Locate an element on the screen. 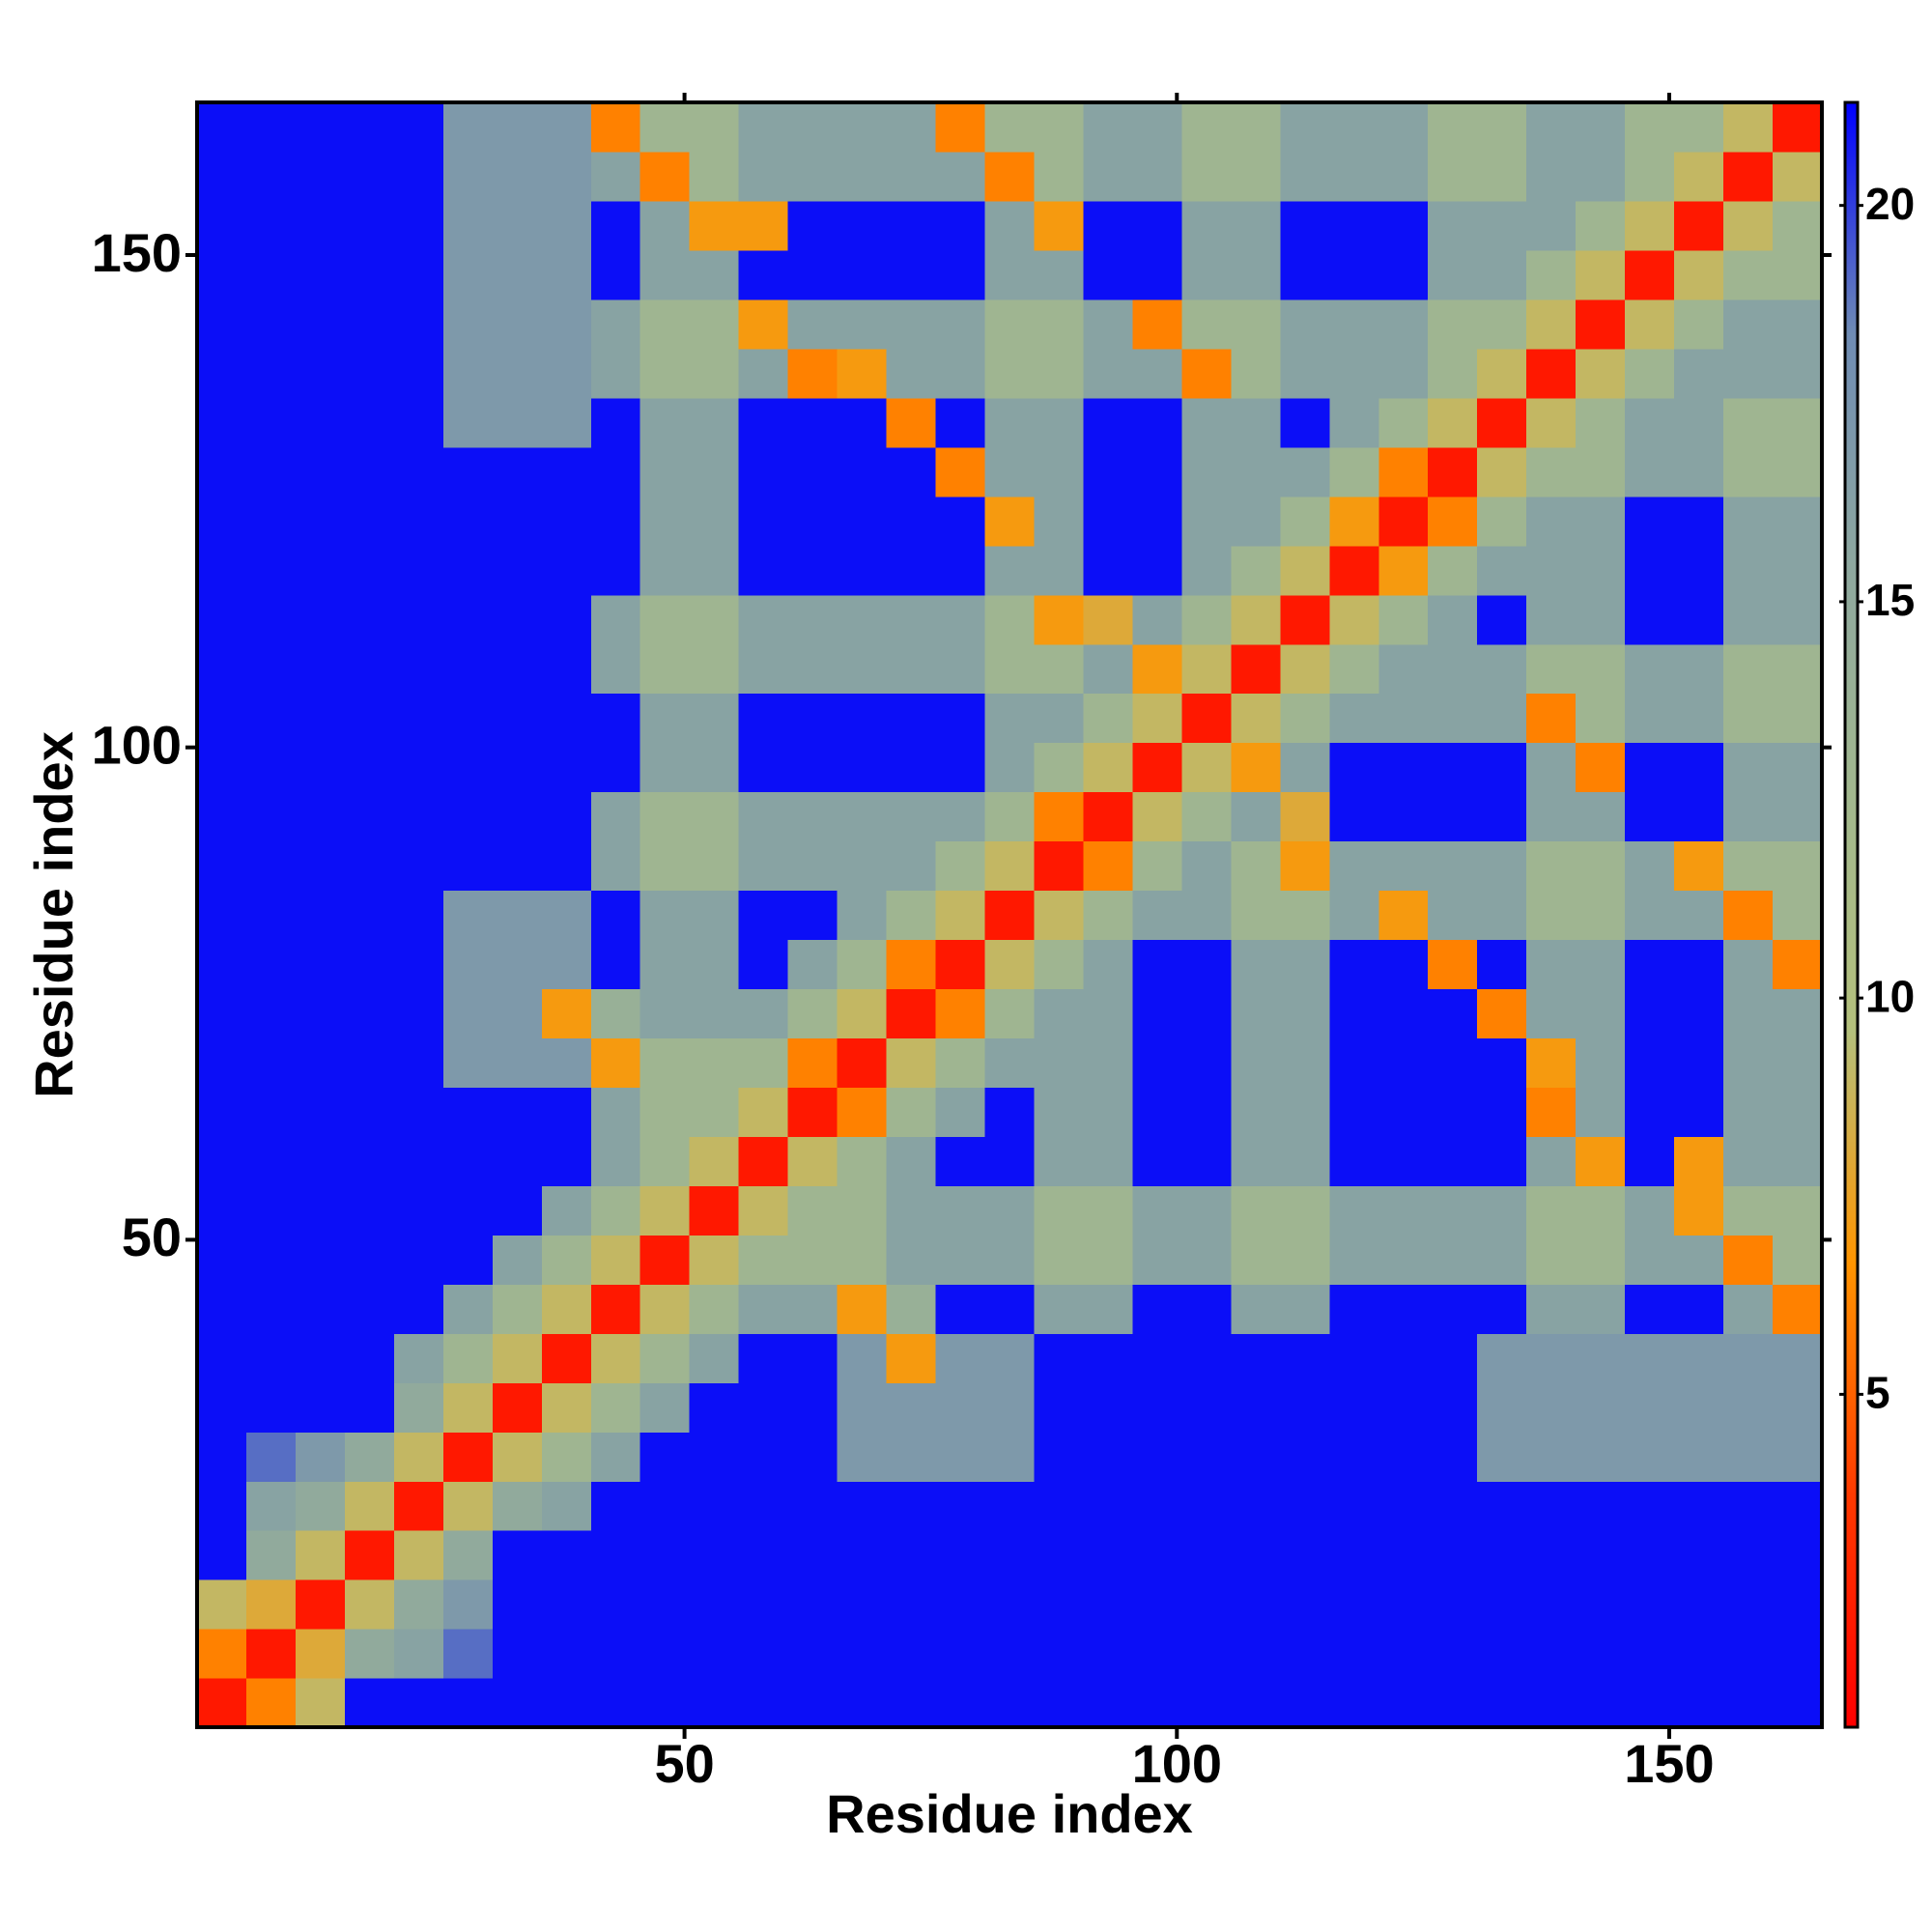 The image size is (1932, 1932). y-tick-label: 100 is located at coordinates (137, 744).